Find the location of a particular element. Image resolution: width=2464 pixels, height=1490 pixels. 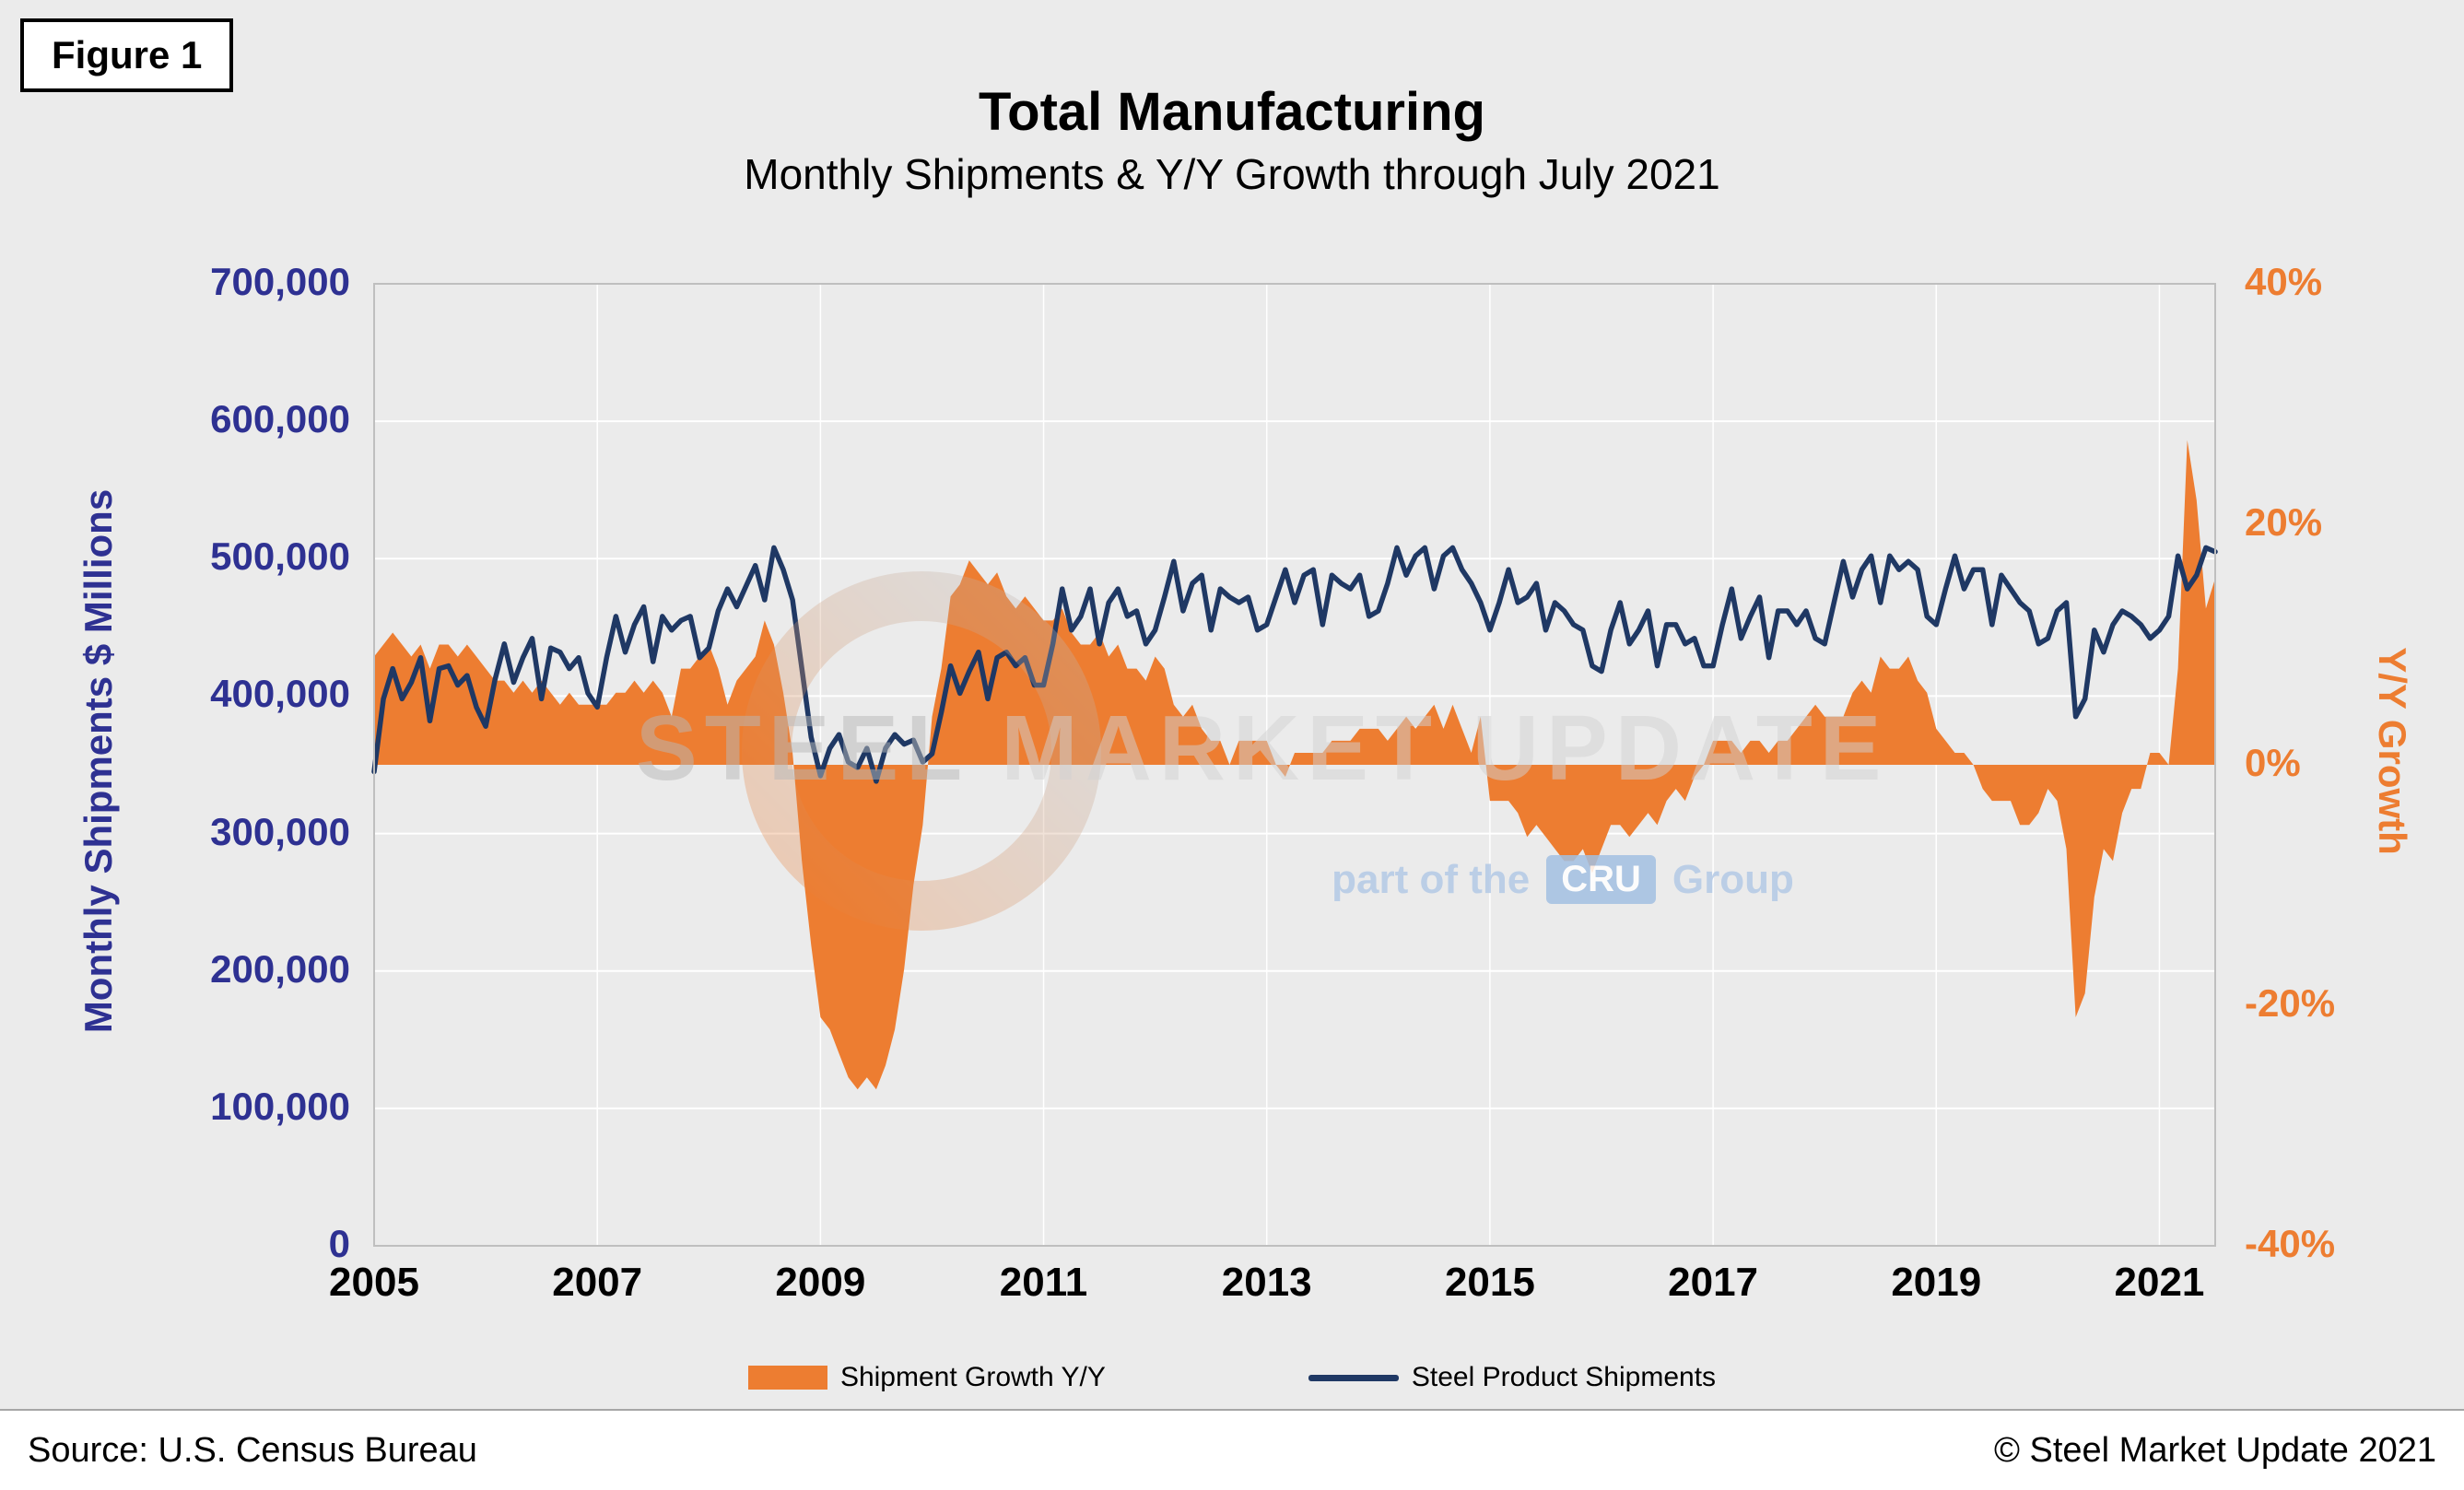

right-axis-tick: -40% is located at coordinates (2290, 1243).